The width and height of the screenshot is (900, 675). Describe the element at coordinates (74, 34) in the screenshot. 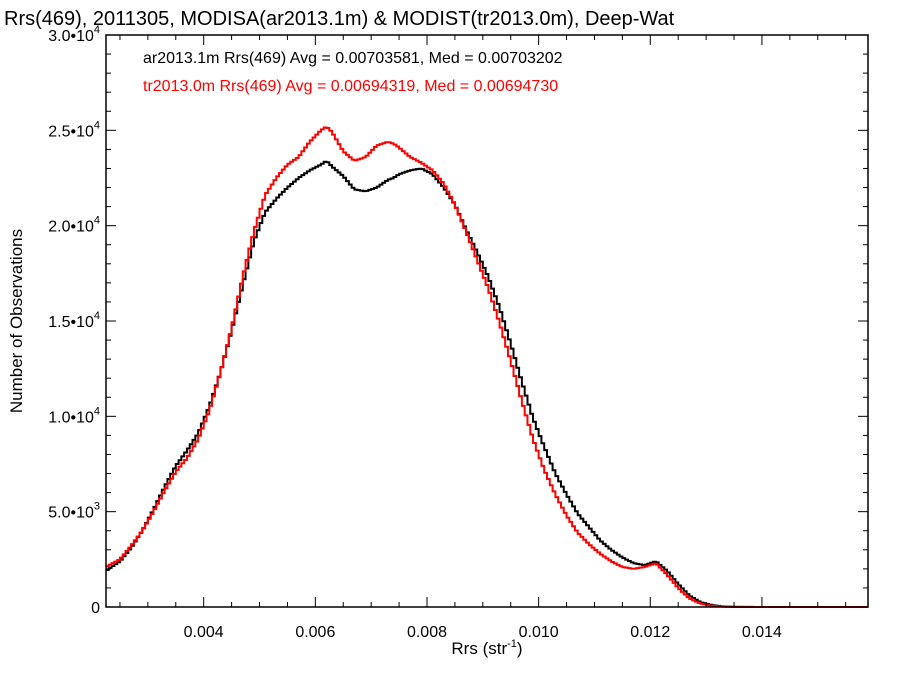

I see `y-tick-label: 3.0•104` at that location.